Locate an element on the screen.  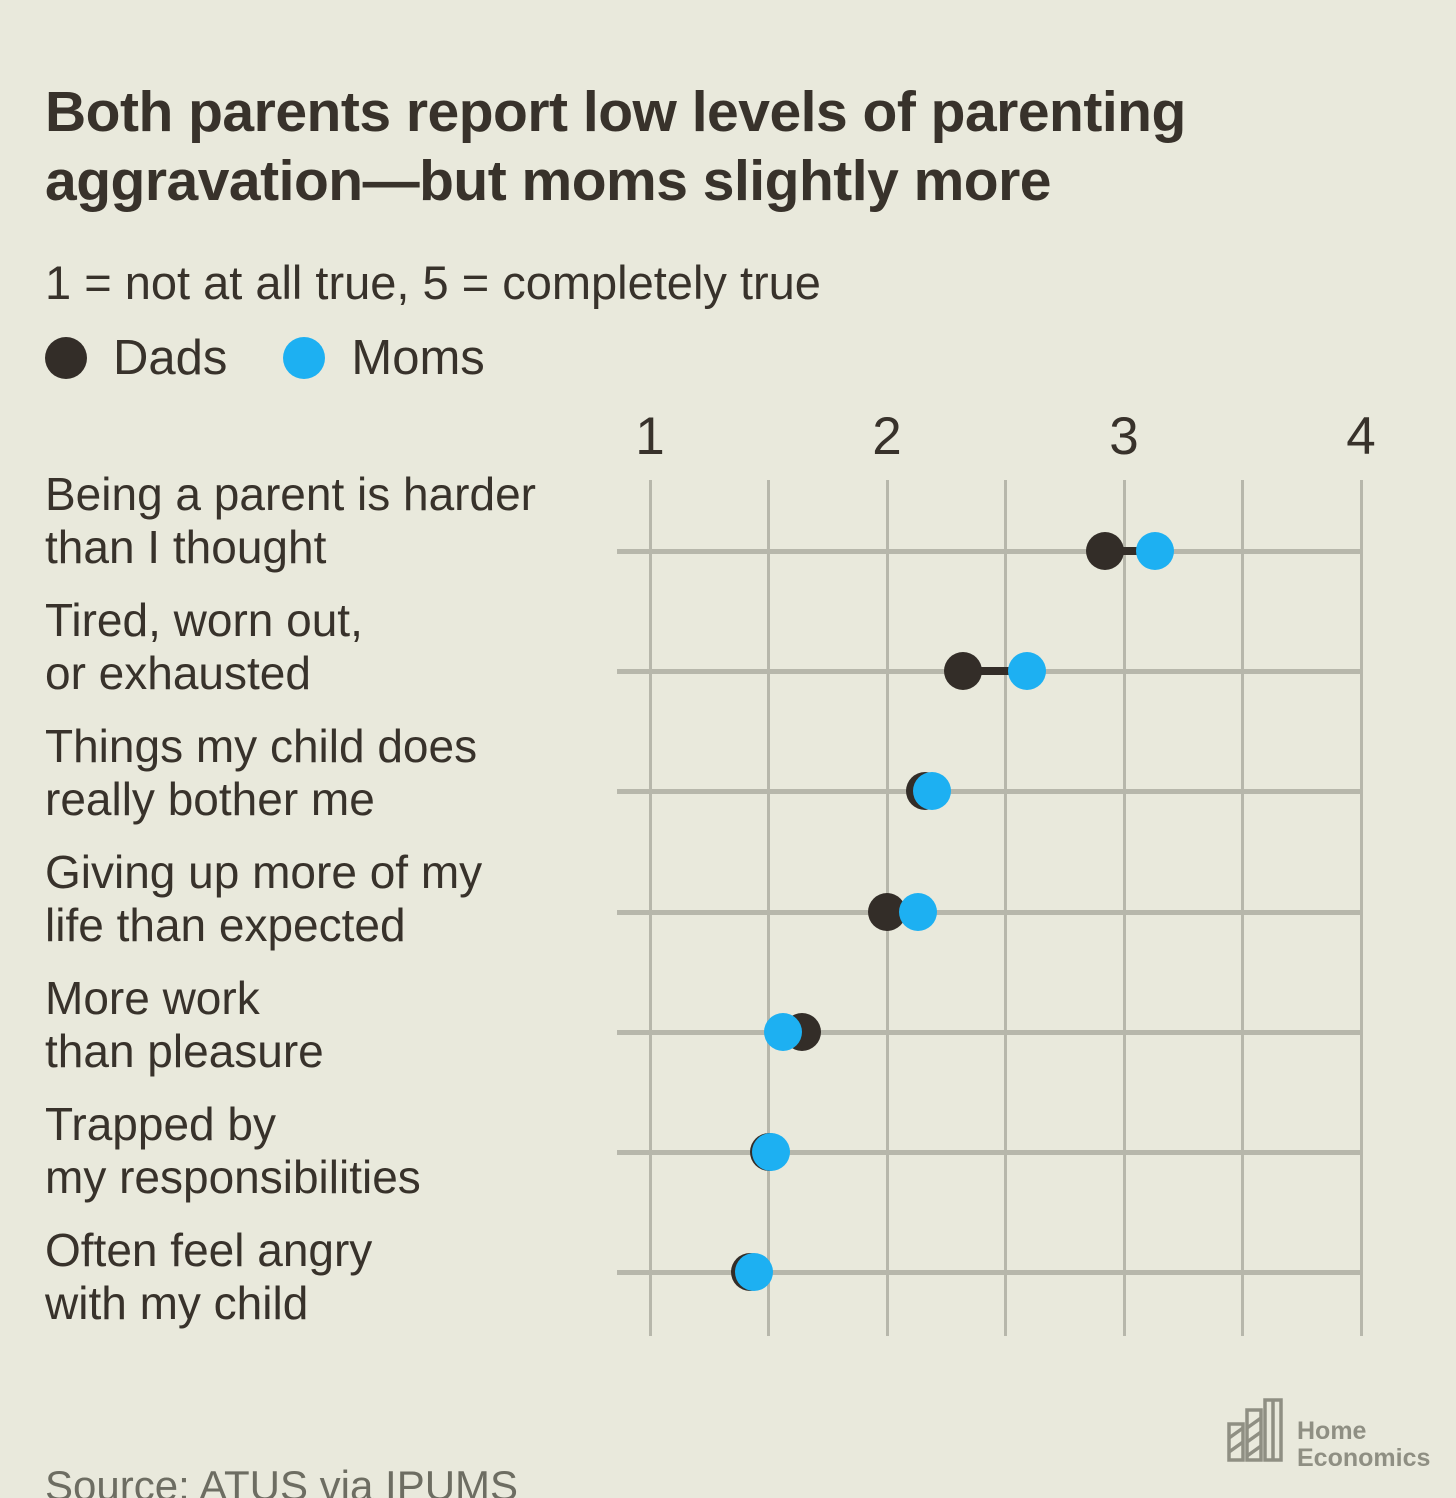
row-label-line: or exhausted is located at coordinates (178, 673).